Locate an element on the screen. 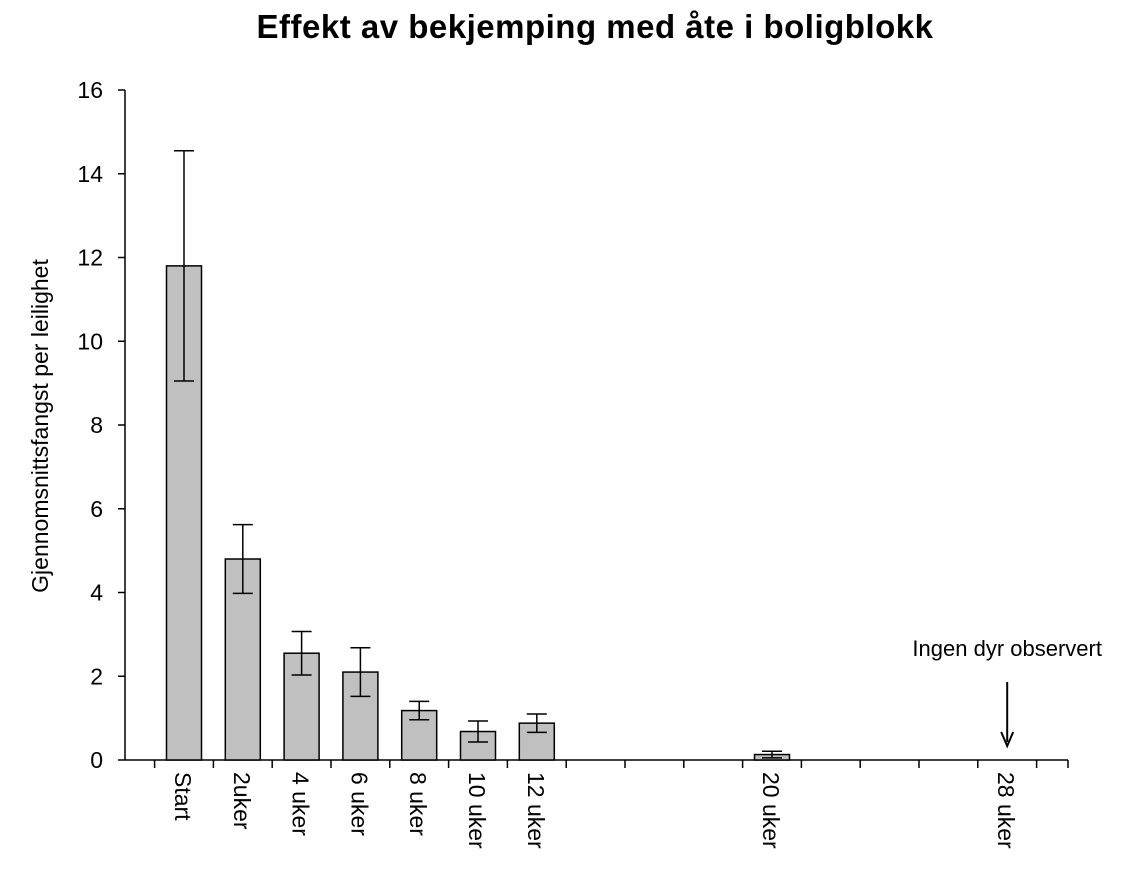 The height and width of the screenshot is (875, 1133). y-tick-label: 14 is located at coordinates (90, 174).